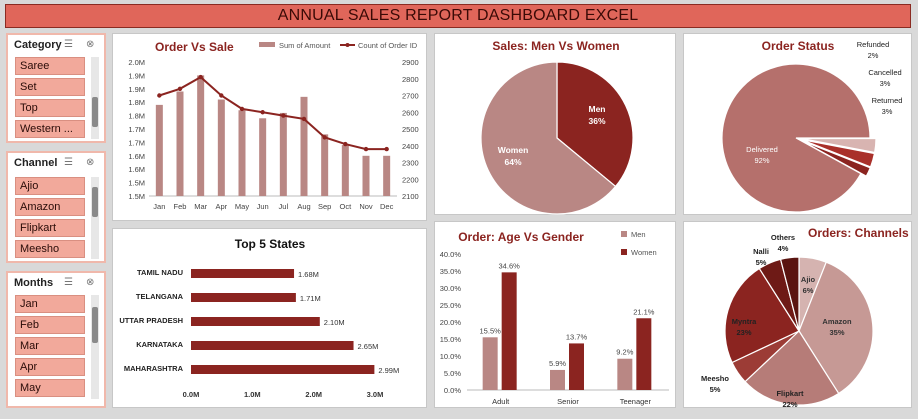  Describe the element at coordinates (270, 244) in the screenshot. I see `chart-title: Top 5 States` at that location.